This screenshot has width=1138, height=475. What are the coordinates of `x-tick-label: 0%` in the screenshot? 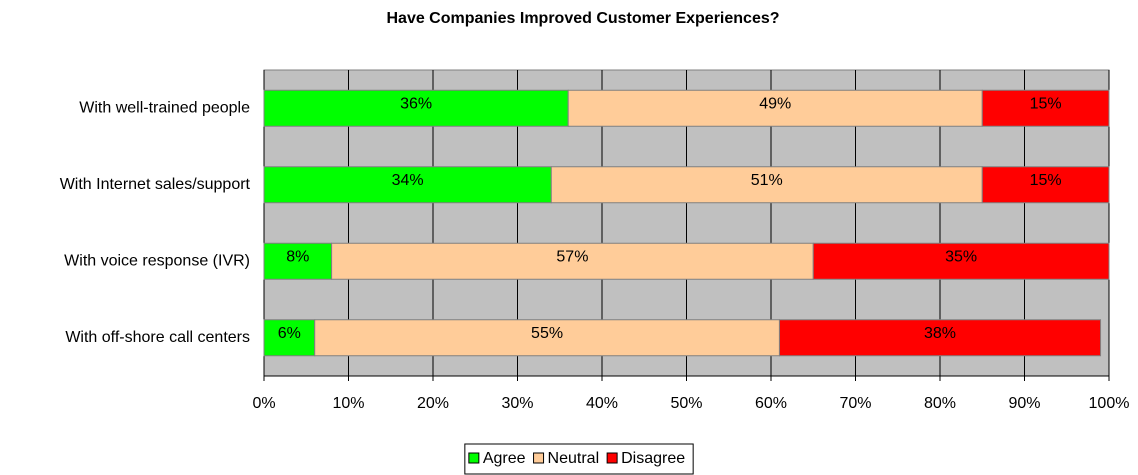 It's located at (263, 403).